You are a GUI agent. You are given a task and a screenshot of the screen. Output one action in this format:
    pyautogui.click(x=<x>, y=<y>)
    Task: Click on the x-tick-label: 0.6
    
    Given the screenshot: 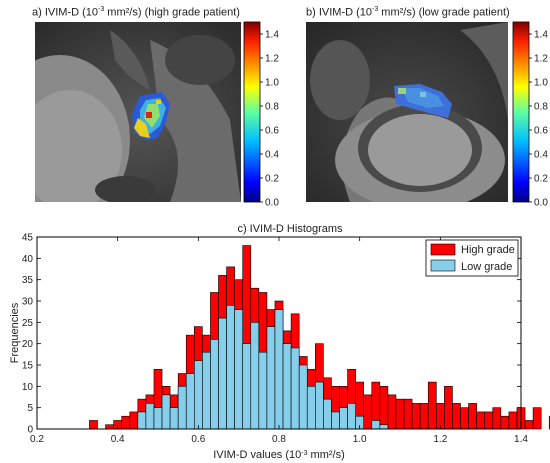 What is the action you would take?
    pyautogui.click(x=198, y=439)
    